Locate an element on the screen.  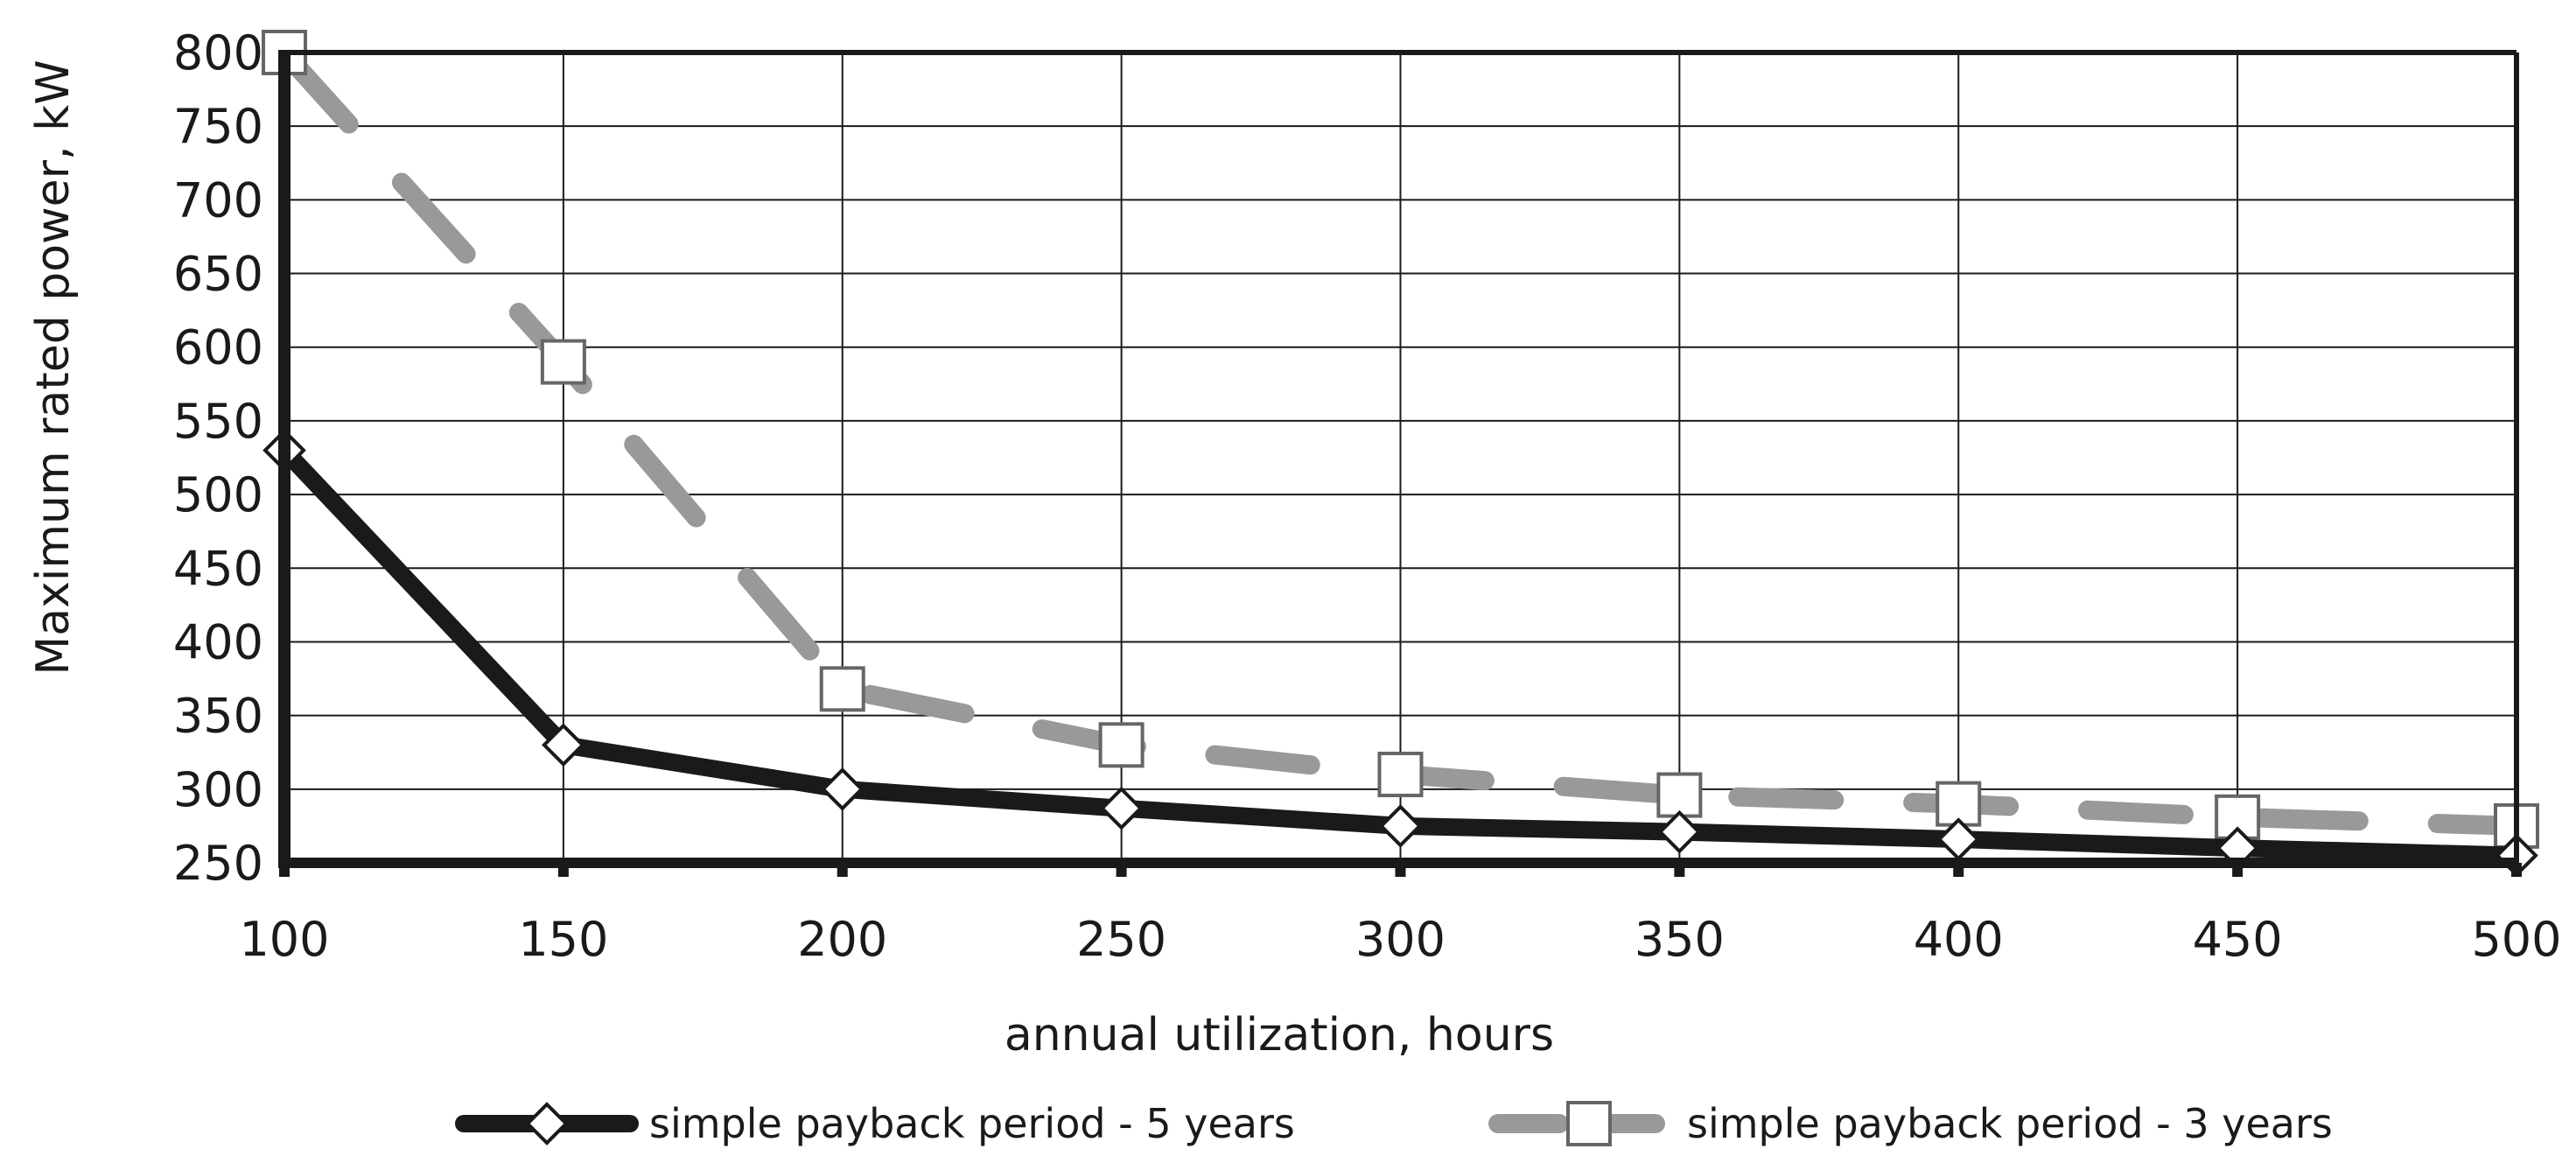
x-tick-label: 150 is located at coordinates (563, 939).